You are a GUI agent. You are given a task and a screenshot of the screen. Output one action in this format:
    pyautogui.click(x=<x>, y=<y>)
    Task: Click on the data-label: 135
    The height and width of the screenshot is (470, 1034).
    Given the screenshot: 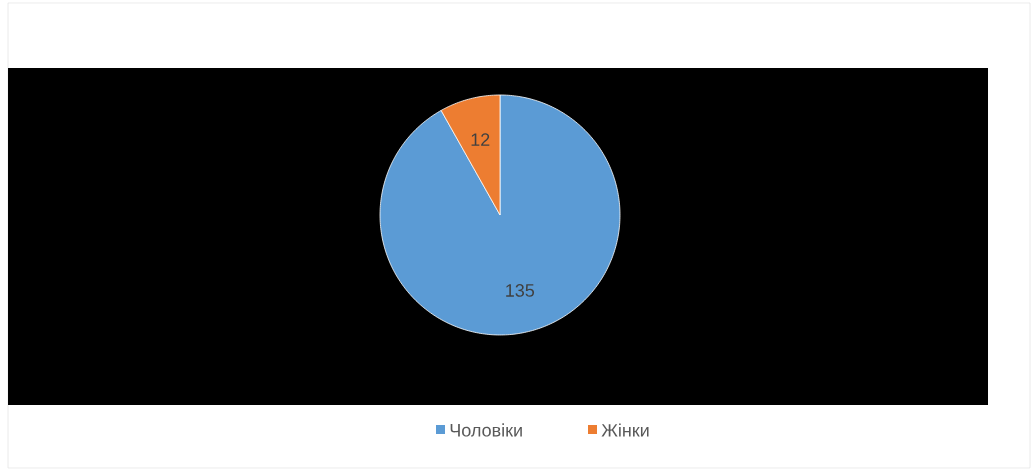 What is the action you would take?
    pyautogui.click(x=520, y=290)
    